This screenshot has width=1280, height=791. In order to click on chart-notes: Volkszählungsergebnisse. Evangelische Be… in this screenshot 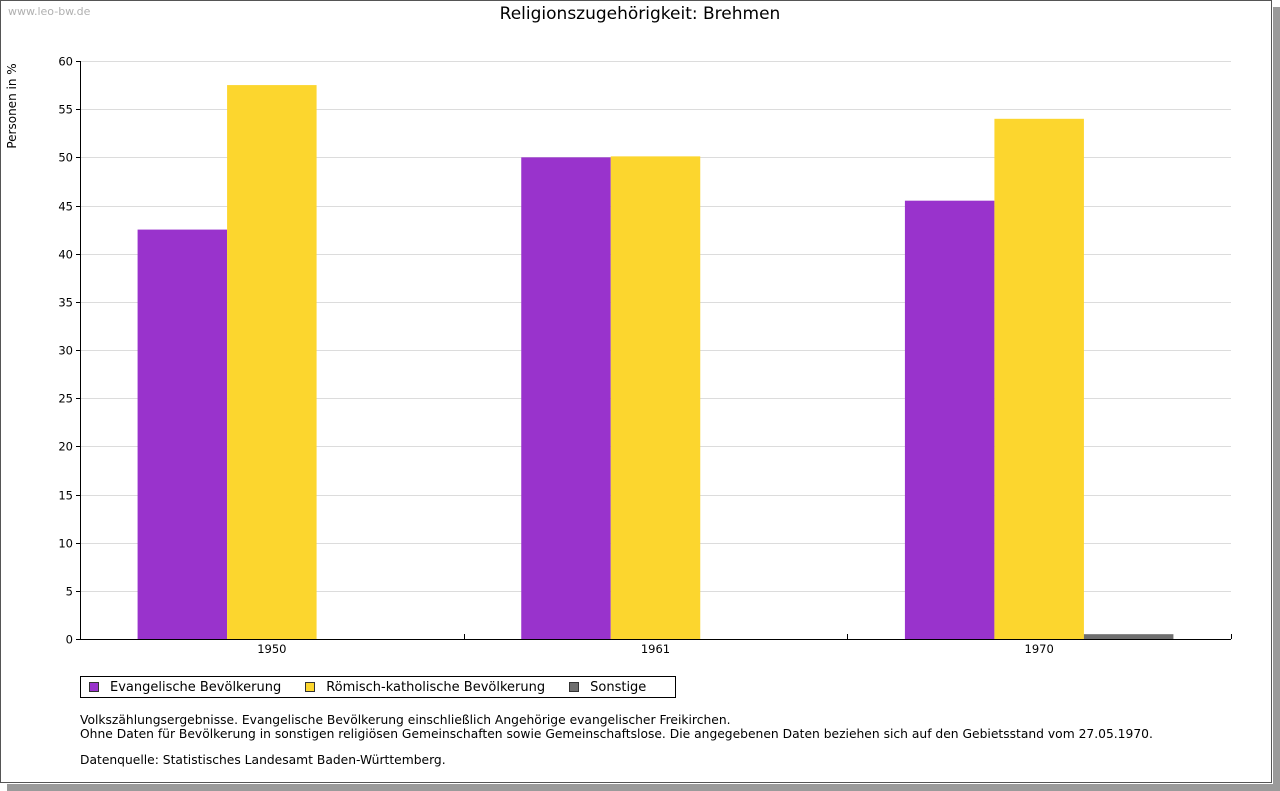, I will do `click(616, 740)`.